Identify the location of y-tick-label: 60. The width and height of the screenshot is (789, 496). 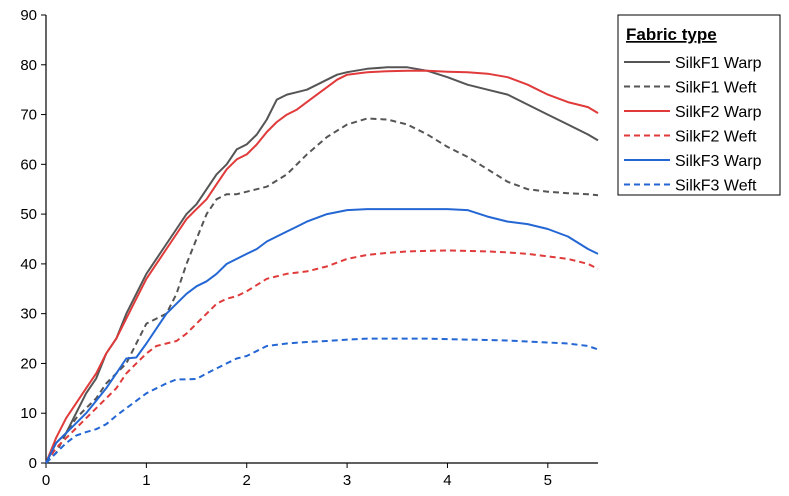
(28, 164).